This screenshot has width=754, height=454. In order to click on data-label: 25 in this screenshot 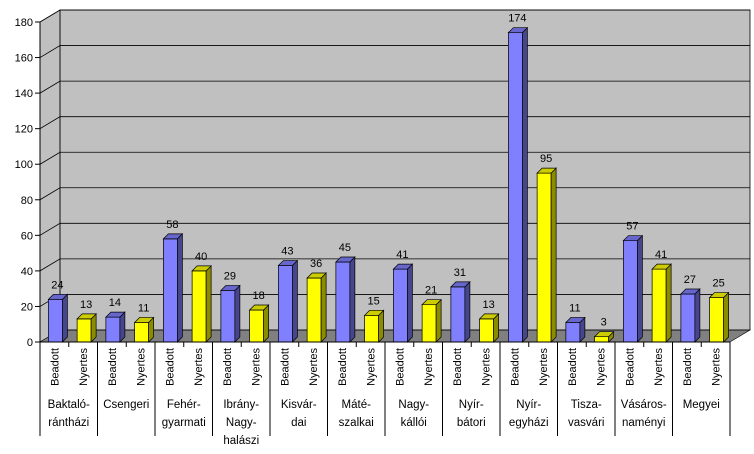, I will do `click(719, 284)`.